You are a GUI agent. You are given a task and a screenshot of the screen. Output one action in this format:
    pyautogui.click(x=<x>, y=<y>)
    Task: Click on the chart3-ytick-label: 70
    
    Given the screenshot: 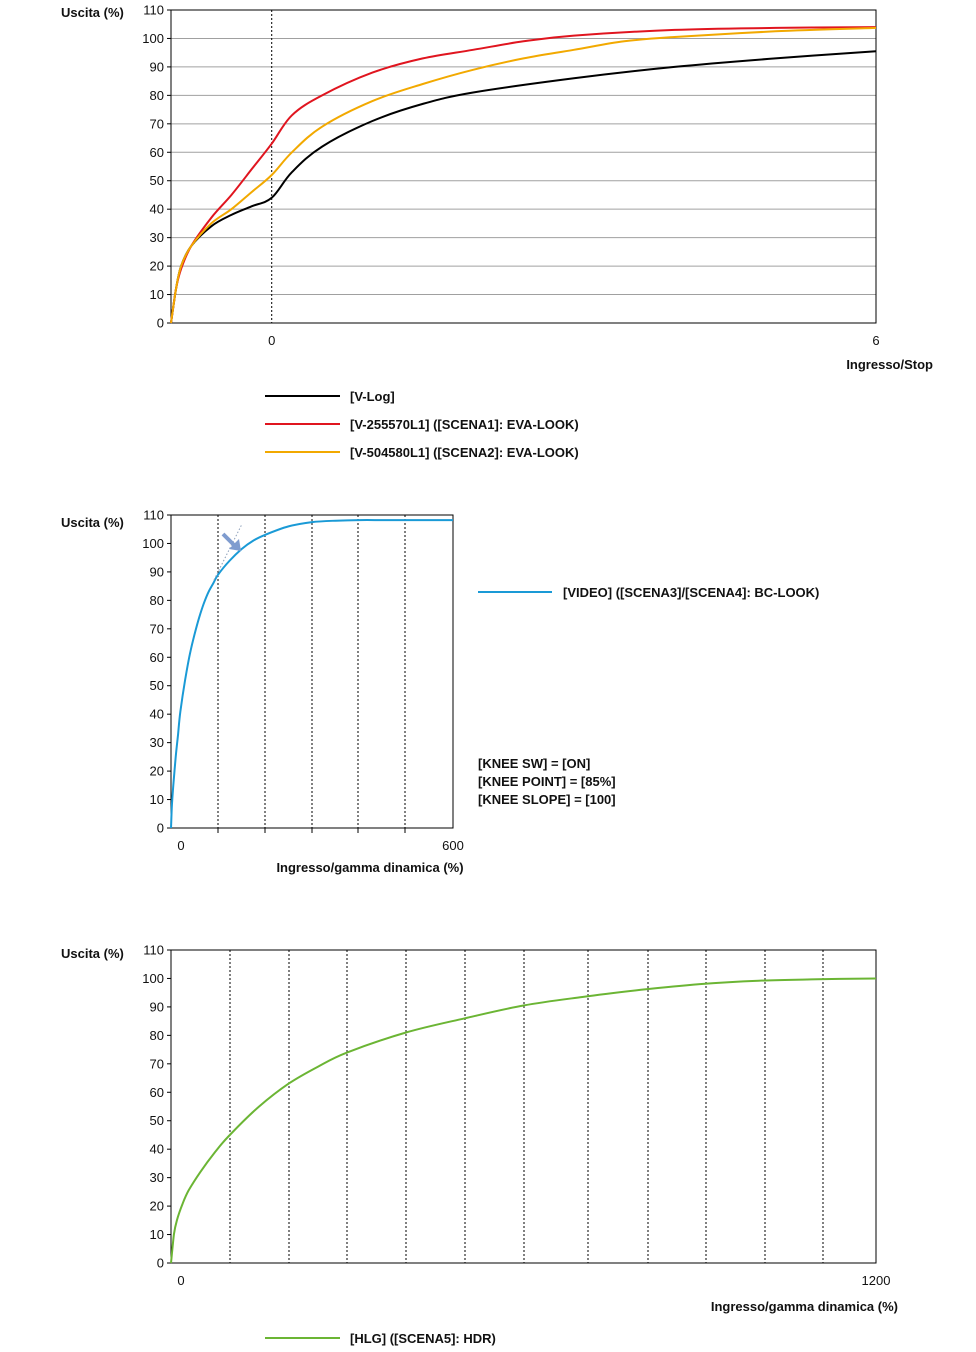 What is the action you would take?
    pyautogui.click(x=157, y=1063)
    